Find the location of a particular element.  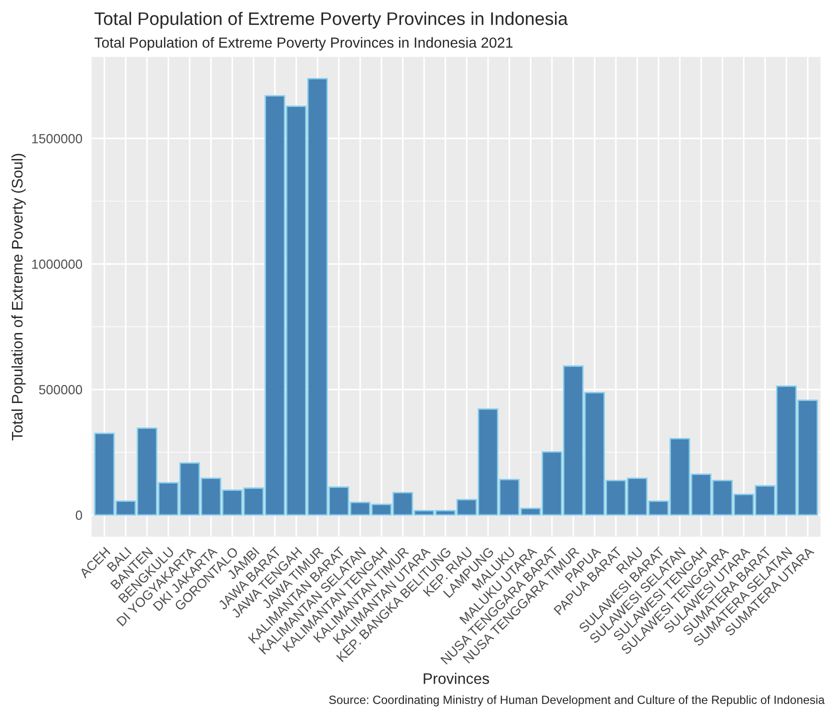

y-tick-label: 500000 is located at coordinates (60, 389).